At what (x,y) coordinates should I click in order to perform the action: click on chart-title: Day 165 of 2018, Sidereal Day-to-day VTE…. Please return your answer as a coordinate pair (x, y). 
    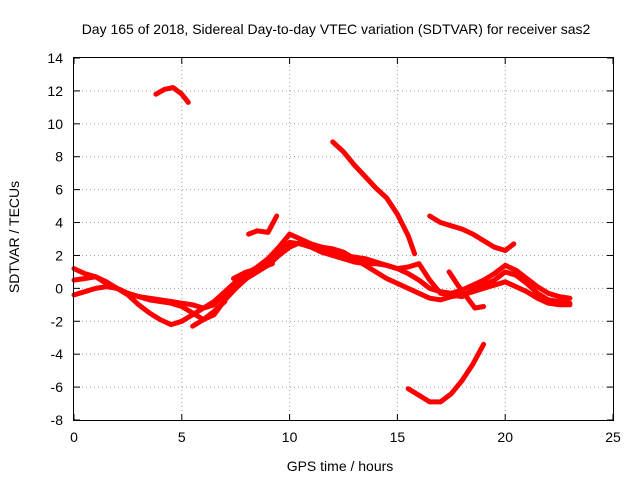
    Looking at the image, I should click on (336, 29).